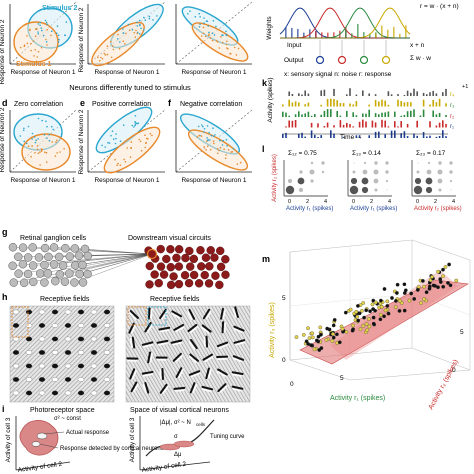 This screenshot has height=474, width=474. I want to click on row2-xlabel-e: Response of Neuron 1, so click(126, 180).